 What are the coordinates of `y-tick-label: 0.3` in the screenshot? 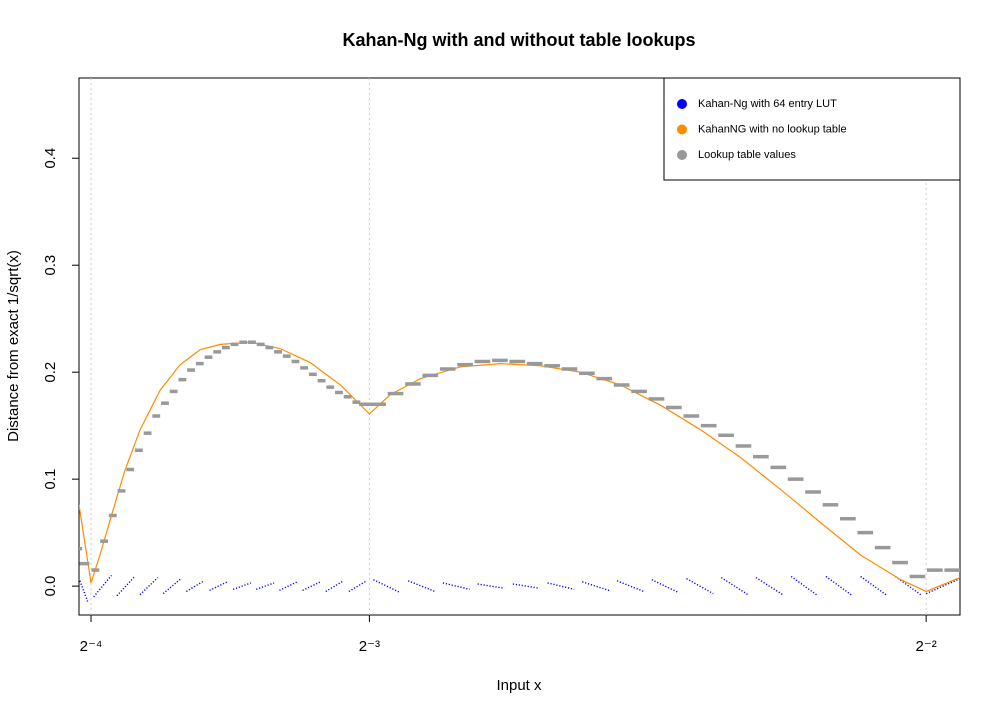 It's located at (50, 265).